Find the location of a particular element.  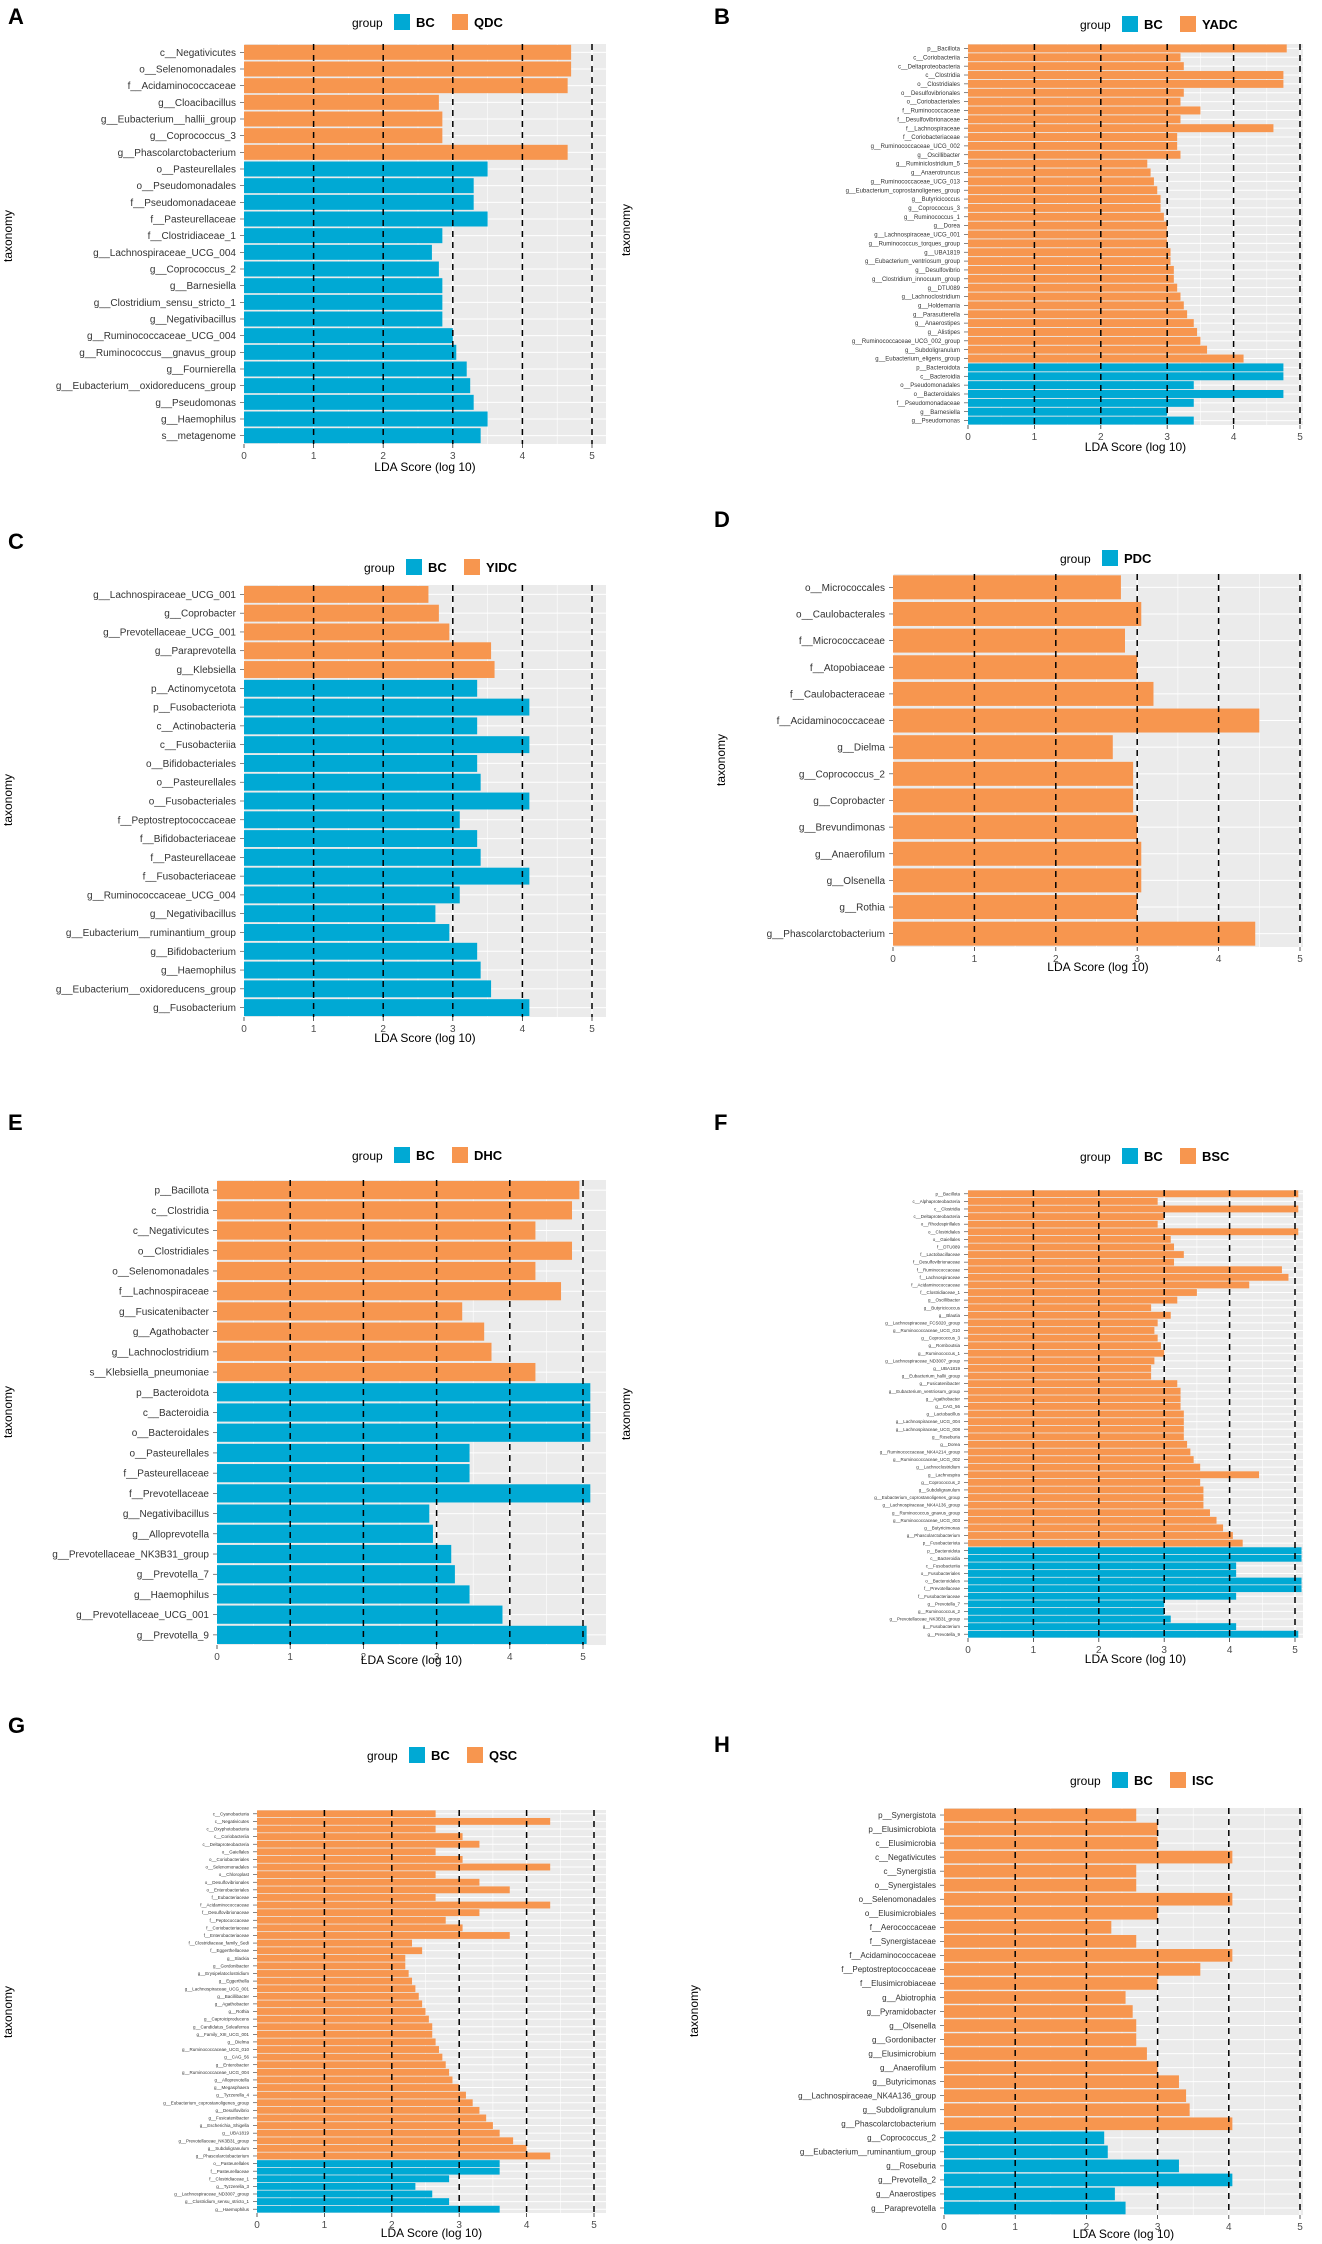

bar-c__Deltaproteobacteria is located at coordinates (368, 1844).